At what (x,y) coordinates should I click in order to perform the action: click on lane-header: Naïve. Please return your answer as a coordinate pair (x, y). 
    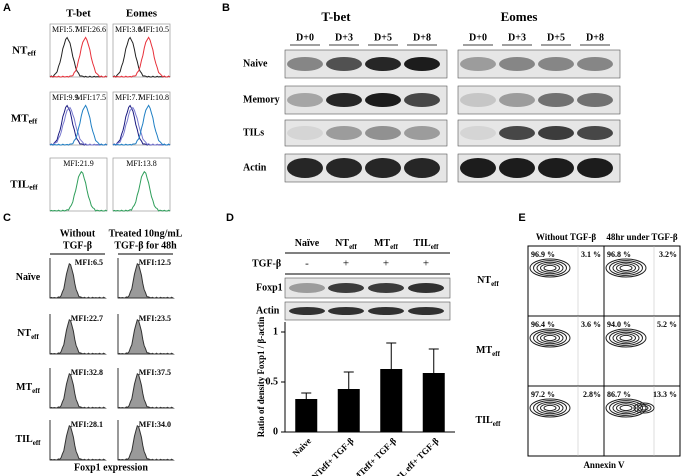
    Looking at the image, I should click on (307, 243).